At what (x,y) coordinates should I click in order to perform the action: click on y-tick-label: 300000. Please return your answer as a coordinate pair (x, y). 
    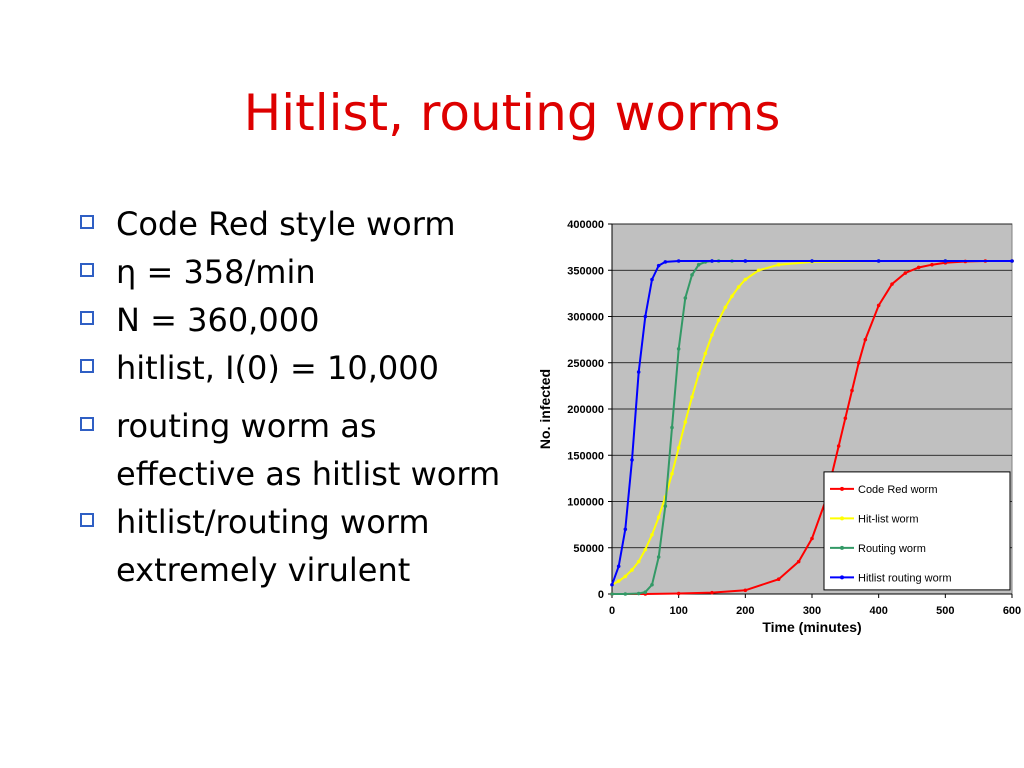
    Looking at the image, I should click on (585, 318).